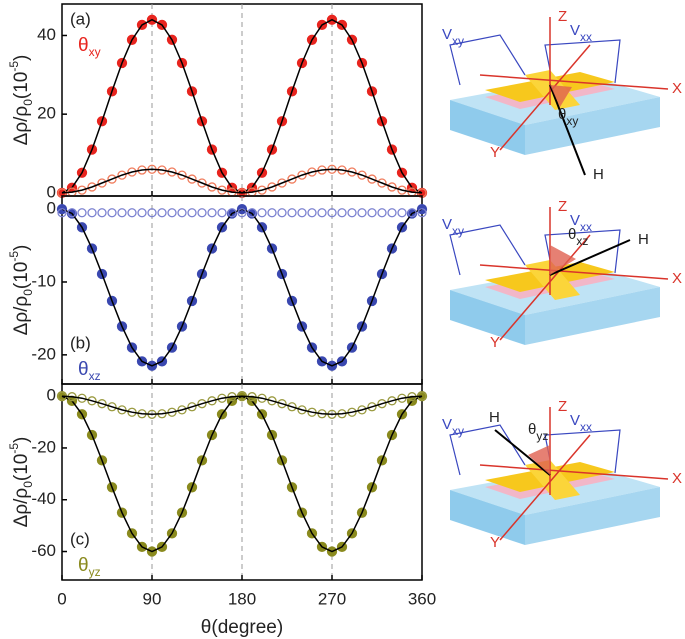  Describe the element at coordinates (43, 550) in the screenshot. I see `y-tick-label: -60` at that location.